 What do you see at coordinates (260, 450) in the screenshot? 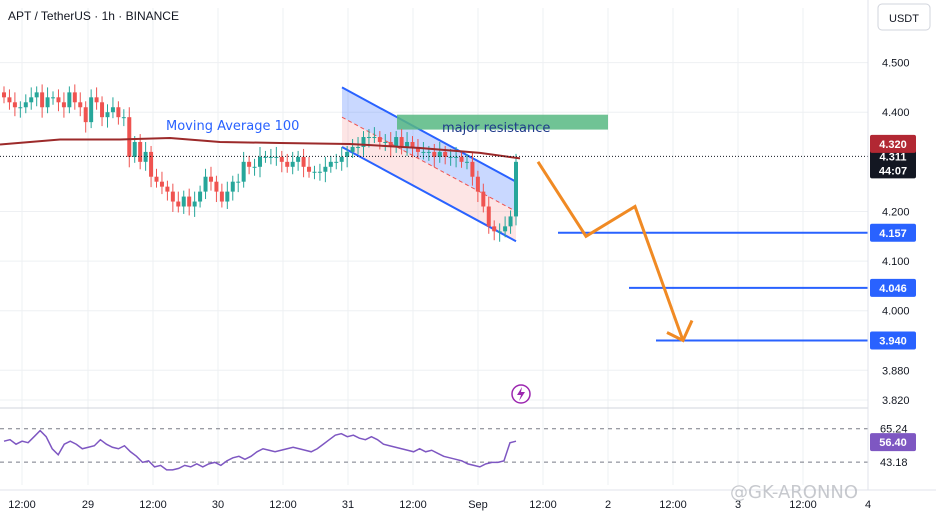
I see `rsi-line` at bounding box center [260, 450].